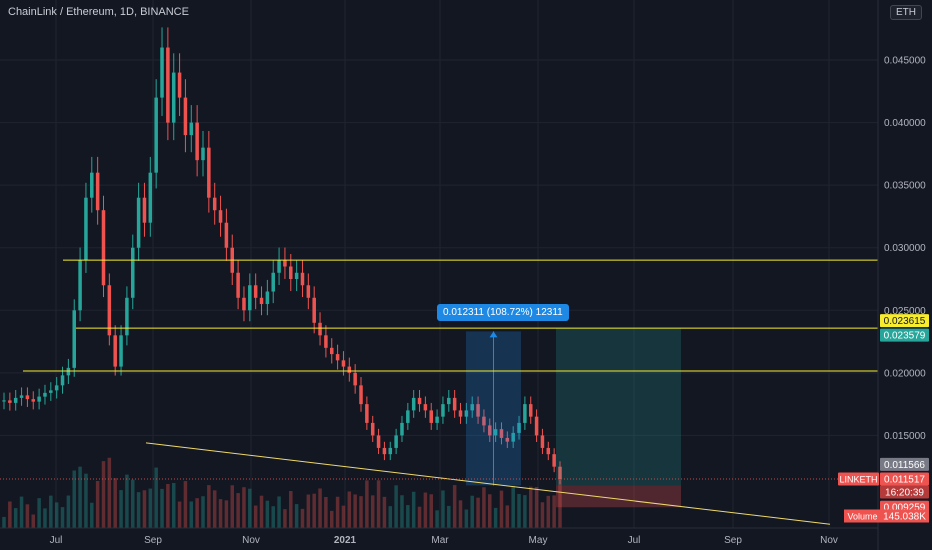 Image resolution: width=932 pixels, height=550 pixels. I want to click on symbol-title: ChainLink / Ethereum, 1D, BINANCE, so click(98, 12).